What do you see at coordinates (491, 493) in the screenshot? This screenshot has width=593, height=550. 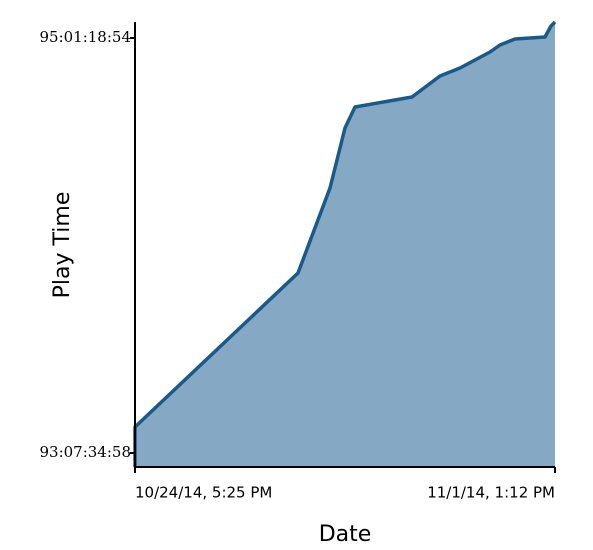 I see `x-tick-label: 11/1/14, 1:12 PM` at bounding box center [491, 493].